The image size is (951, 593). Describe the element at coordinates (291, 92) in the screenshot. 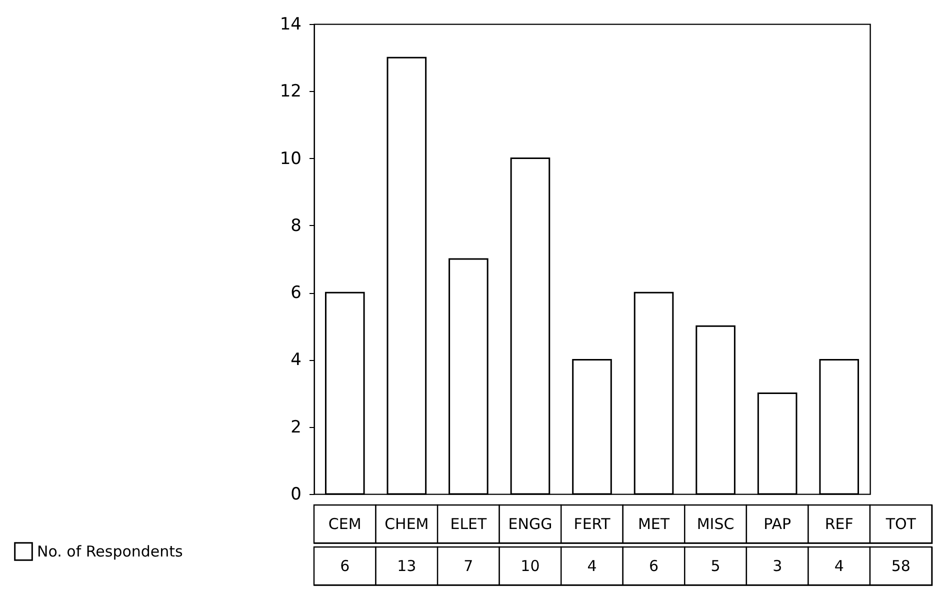

I see `y-tick-label: 12` at that location.